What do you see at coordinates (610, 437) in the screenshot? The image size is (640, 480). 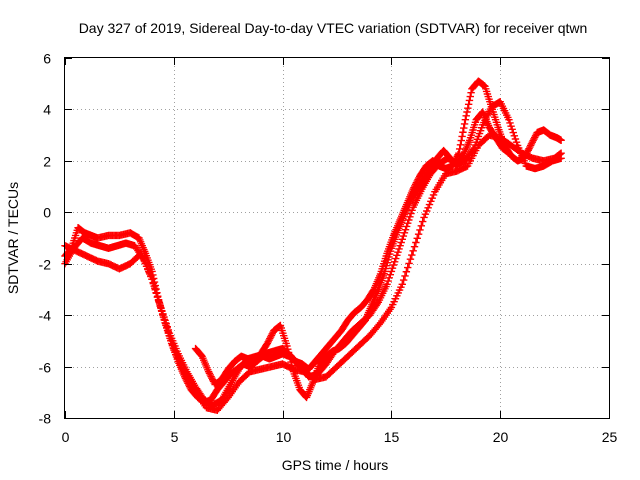 I see `x-tick-label: 25` at bounding box center [610, 437].